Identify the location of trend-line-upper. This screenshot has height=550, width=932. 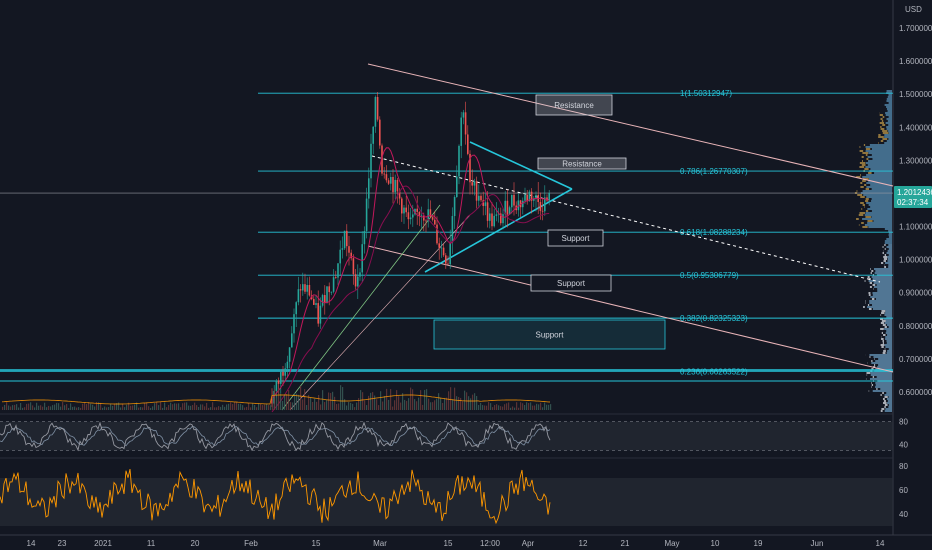
(630, 125).